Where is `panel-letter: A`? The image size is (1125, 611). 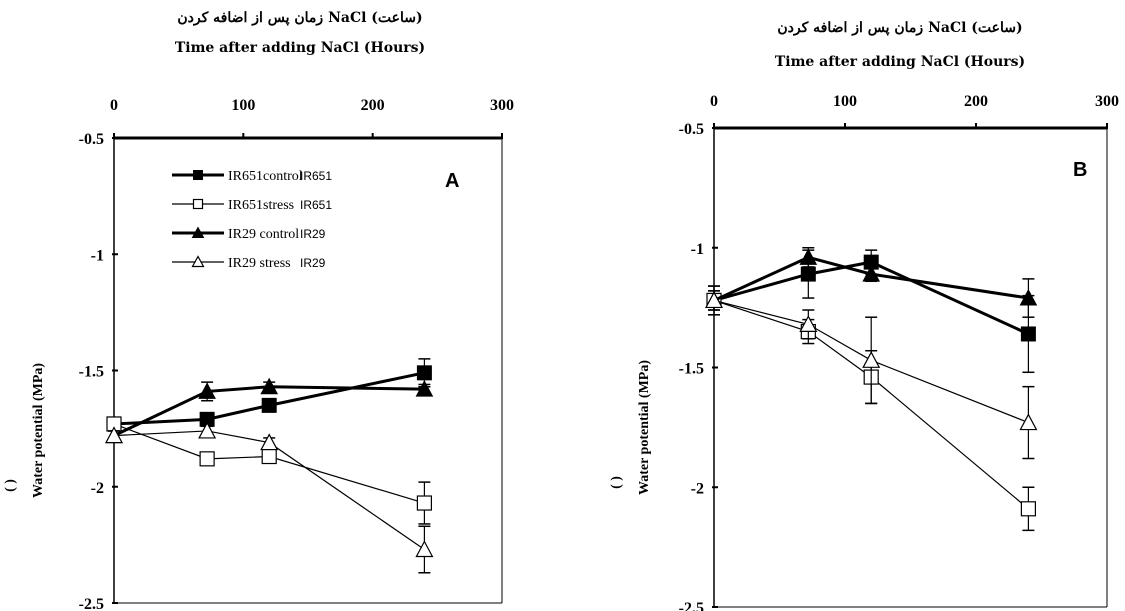 panel-letter: A is located at coordinates (452, 181).